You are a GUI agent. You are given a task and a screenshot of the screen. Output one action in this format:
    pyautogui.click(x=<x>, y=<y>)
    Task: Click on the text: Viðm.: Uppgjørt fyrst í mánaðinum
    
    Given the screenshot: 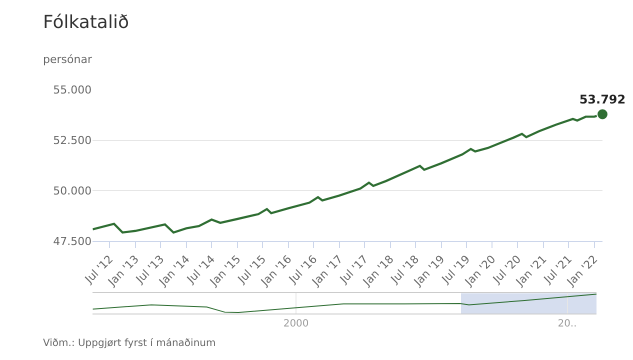 What is the action you would take?
    pyautogui.click(x=129, y=343)
    